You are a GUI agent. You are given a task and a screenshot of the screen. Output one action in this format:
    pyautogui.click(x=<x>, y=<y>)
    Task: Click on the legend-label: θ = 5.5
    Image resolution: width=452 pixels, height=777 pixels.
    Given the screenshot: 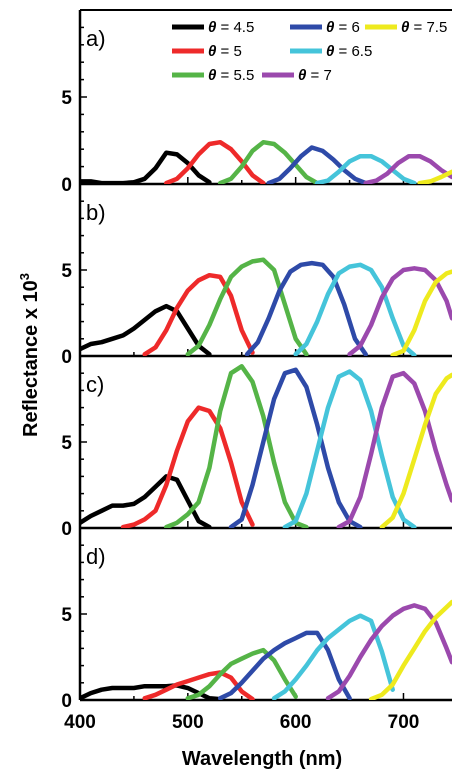 What is the action you would take?
    pyautogui.click(x=231, y=75)
    